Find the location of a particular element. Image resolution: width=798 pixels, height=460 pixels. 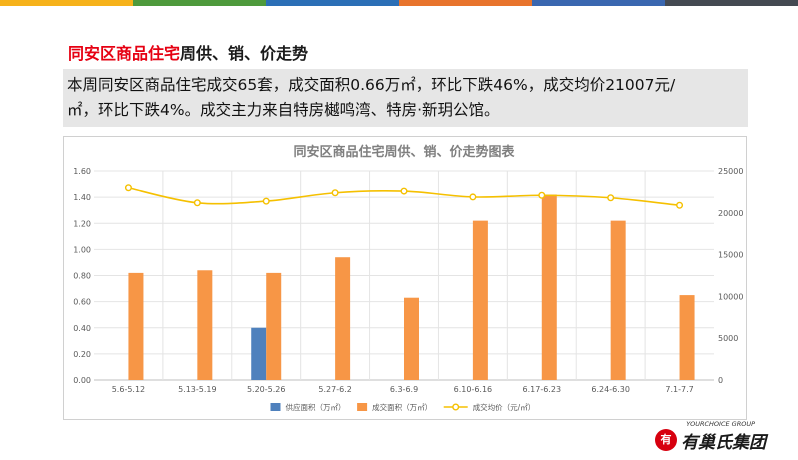

header-color-strip is located at coordinates (399, 3).